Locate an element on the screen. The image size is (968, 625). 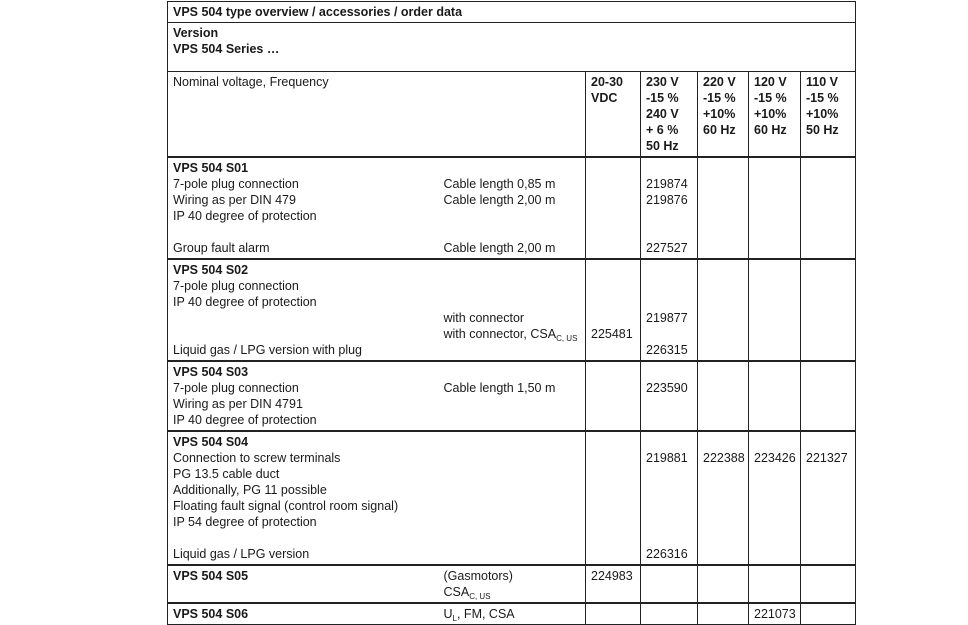
description-line: PG 13.5 cable duct is located at coordinates (226, 474).